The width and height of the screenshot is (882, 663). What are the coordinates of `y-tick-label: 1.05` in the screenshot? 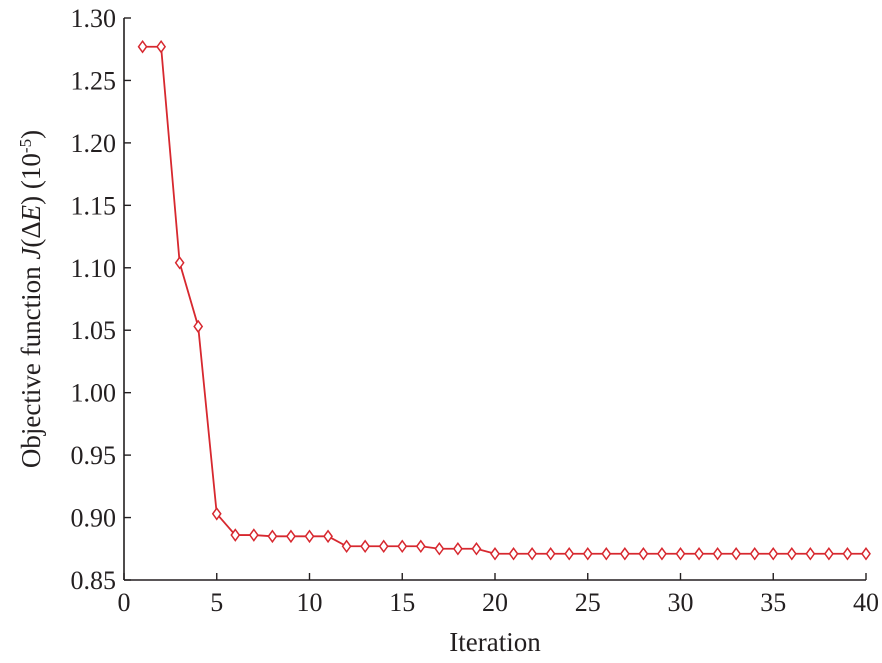 It's located at (94, 330).